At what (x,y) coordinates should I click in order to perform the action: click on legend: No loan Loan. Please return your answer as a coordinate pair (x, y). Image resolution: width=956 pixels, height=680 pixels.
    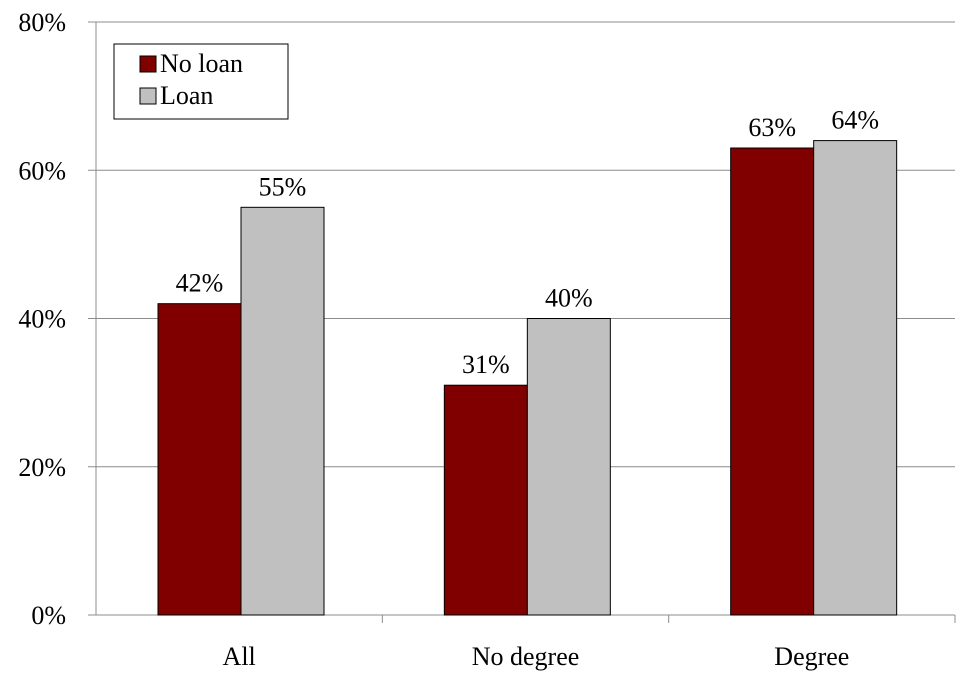
    Looking at the image, I should click on (201, 81).